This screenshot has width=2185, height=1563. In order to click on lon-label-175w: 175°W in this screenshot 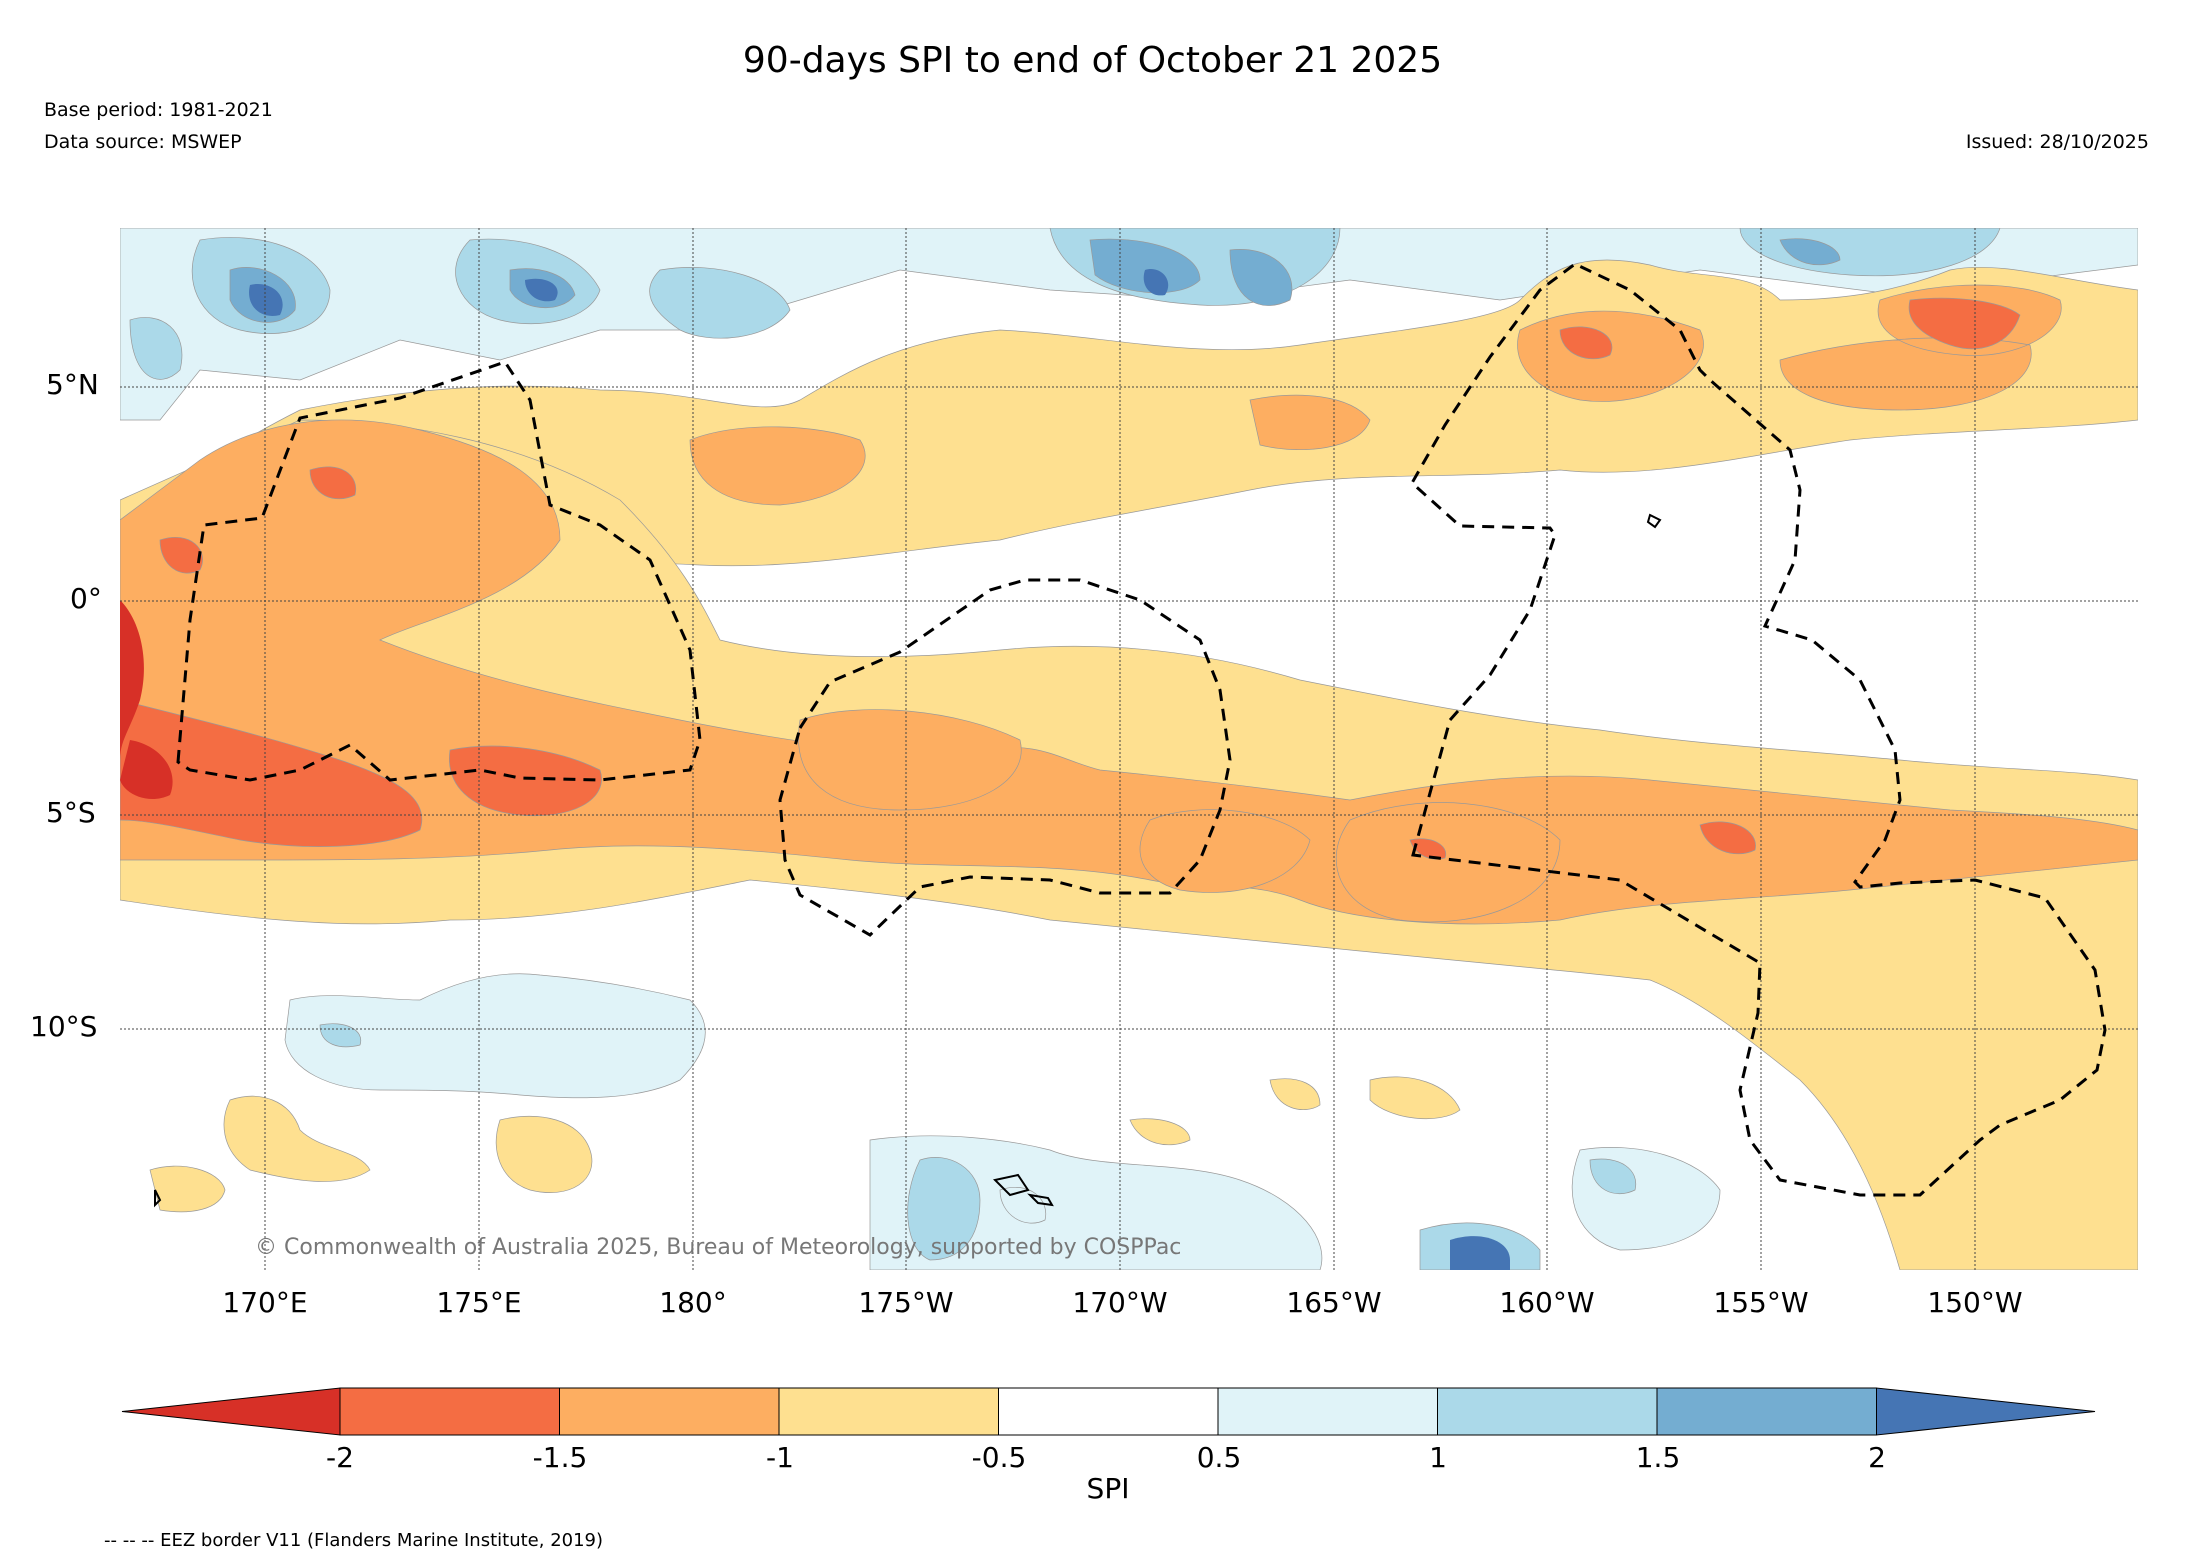, I will do `click(906, 1302)`.